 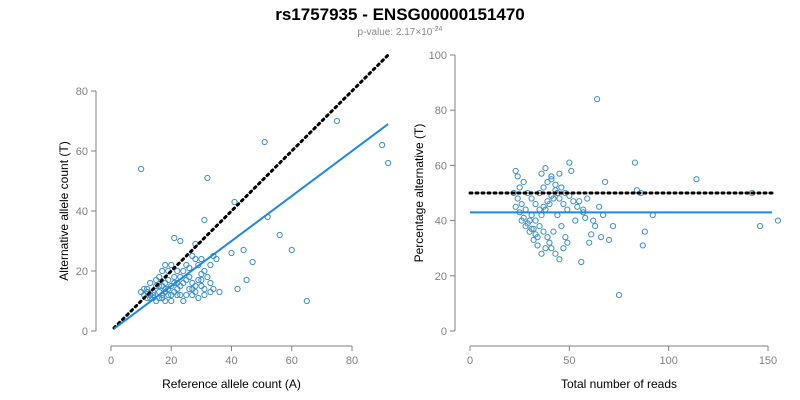 I want to click on right-y-tick-label: 40, so click(x=441, y=222).